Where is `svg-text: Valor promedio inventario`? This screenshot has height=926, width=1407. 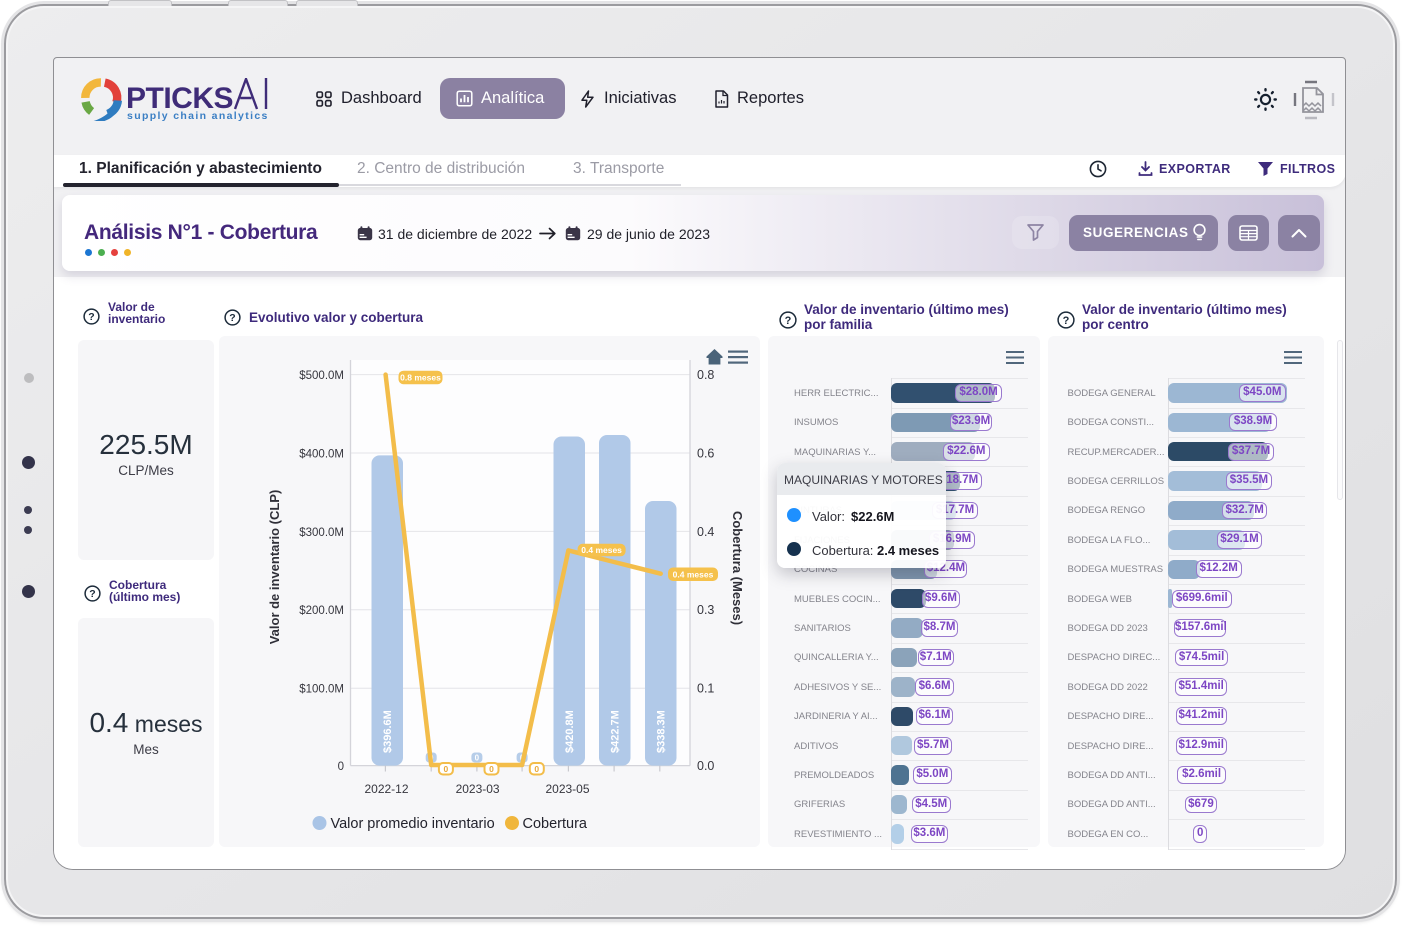
svg-text: Valor promedio inventario is located at coordinates (413, 824).